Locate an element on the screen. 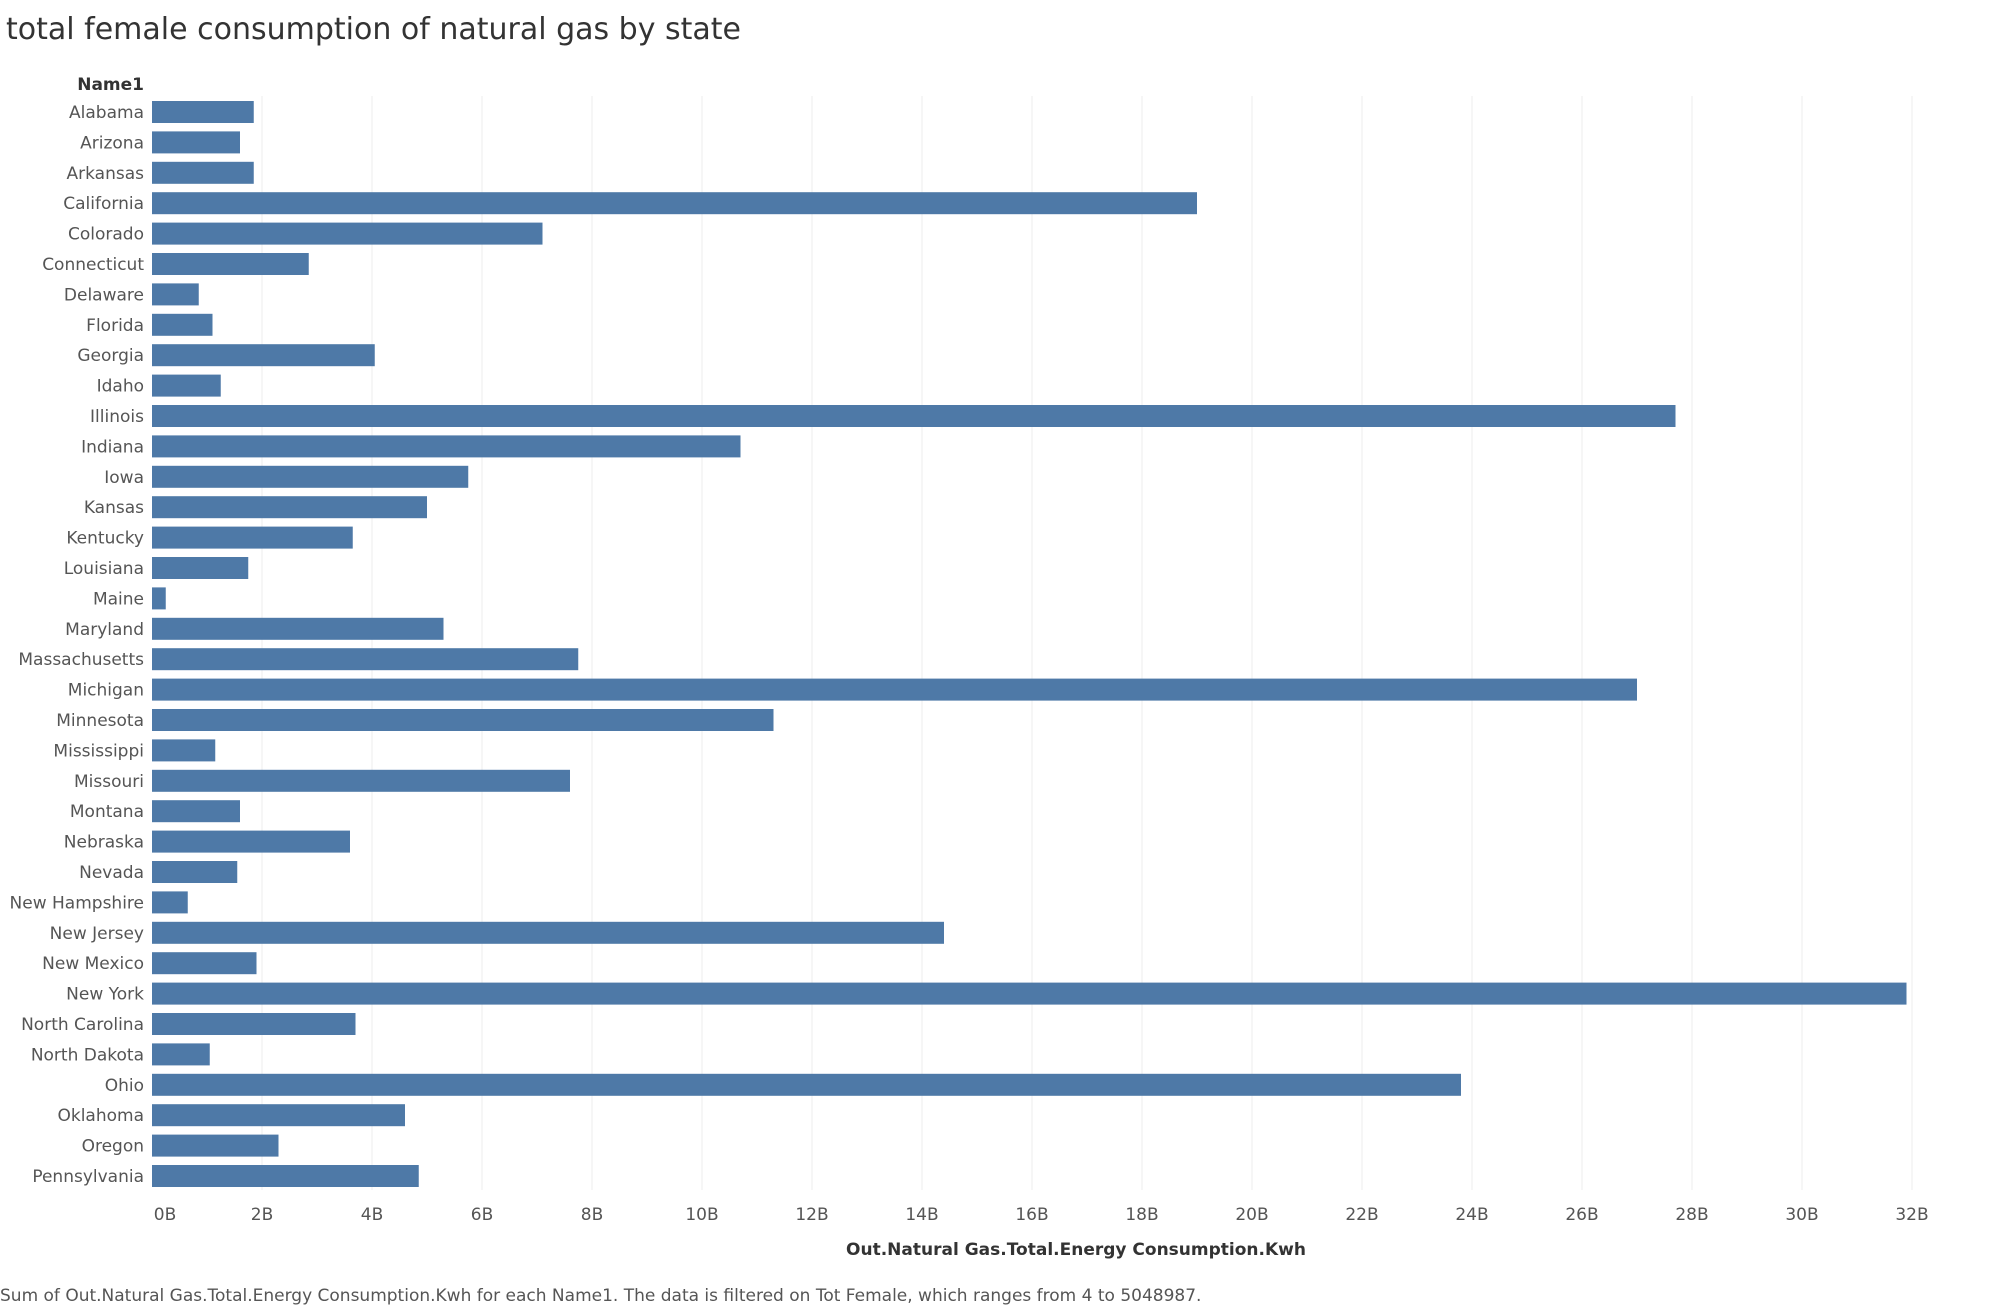  bar-new-hampshire is located at coordinates (170, 902).